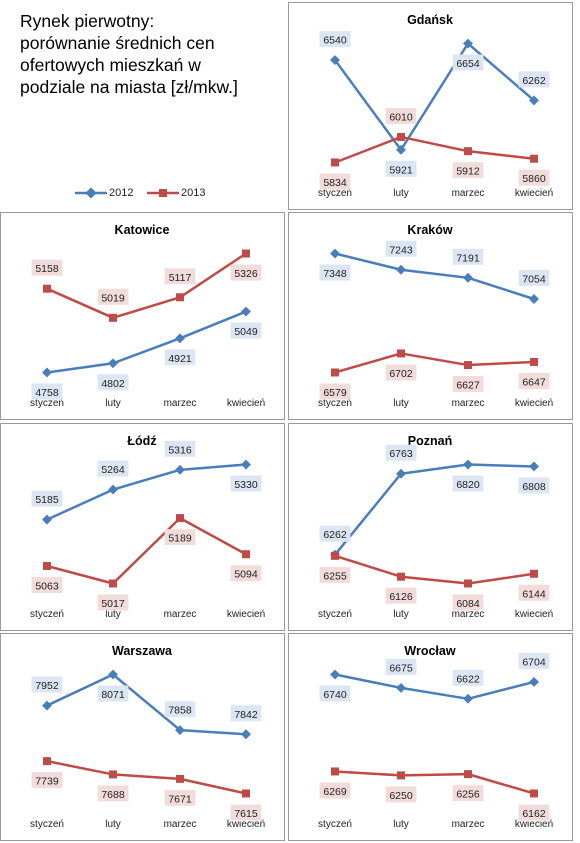 The width and height of the screenshot is (580, 843). Describe the element at coordinates (534, 382) in the screenshot. I see `data-label-2013: 6647` at that location.